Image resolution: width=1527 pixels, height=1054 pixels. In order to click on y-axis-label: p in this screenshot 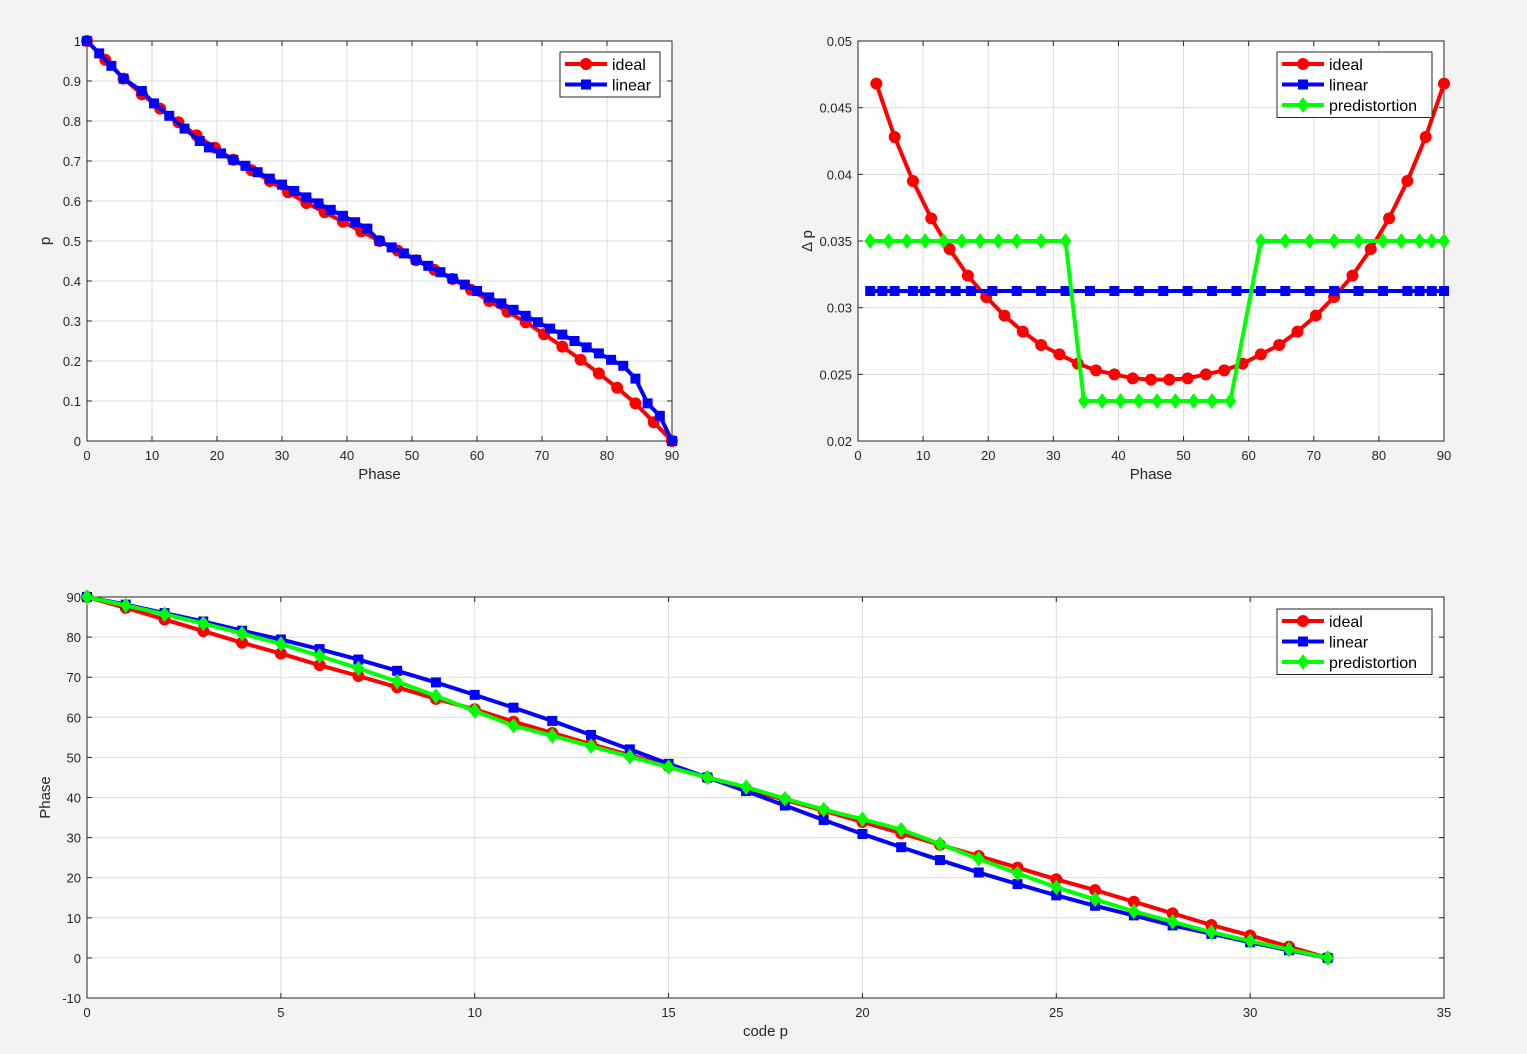, I will do `click(45, 241)`.